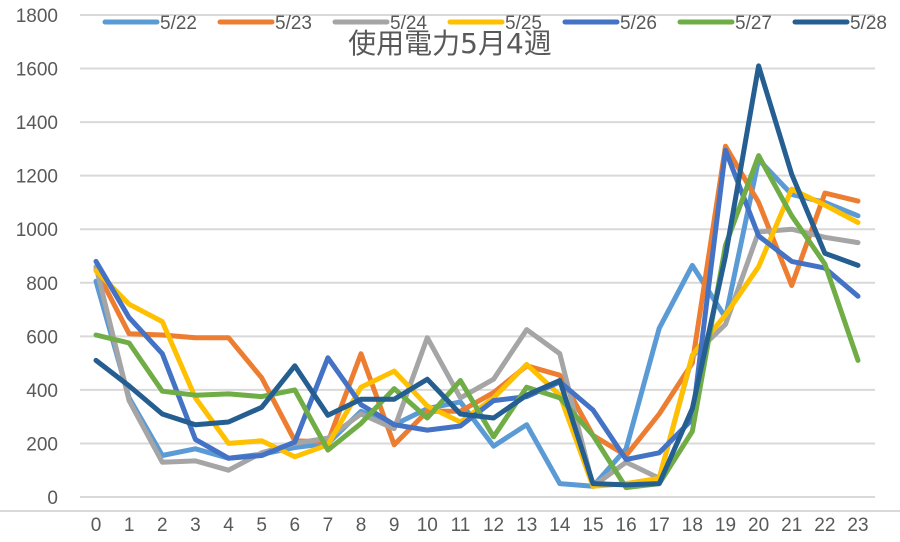 The width and height of the screenshot is (900, 542). I want to click on legend: 5/22 5/23 5/24 5/25 5/26 5/27 5/28, so click(494, 23).